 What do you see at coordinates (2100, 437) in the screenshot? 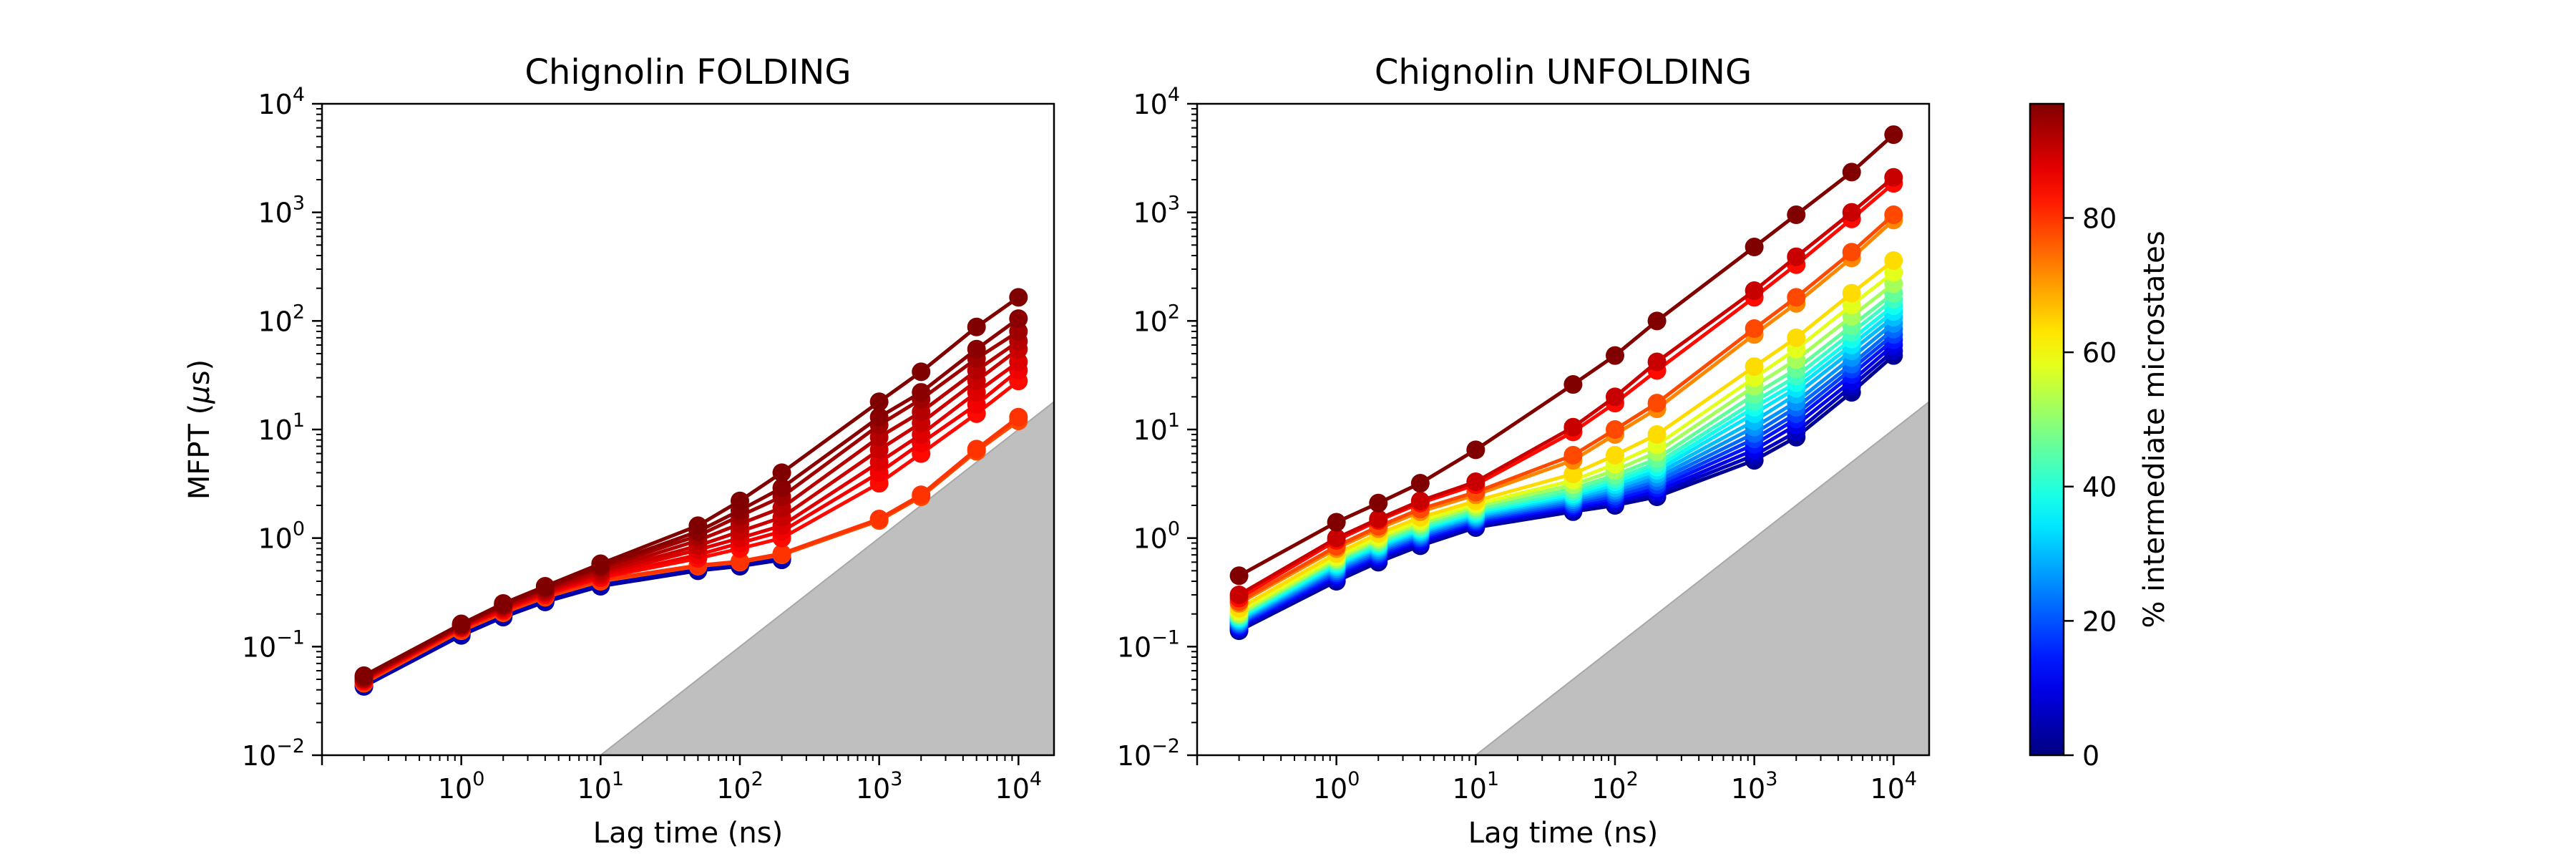
I see `colorbar: 0 20 40 60 80 % intermediate microstates` at bounding box center [2100, 437].